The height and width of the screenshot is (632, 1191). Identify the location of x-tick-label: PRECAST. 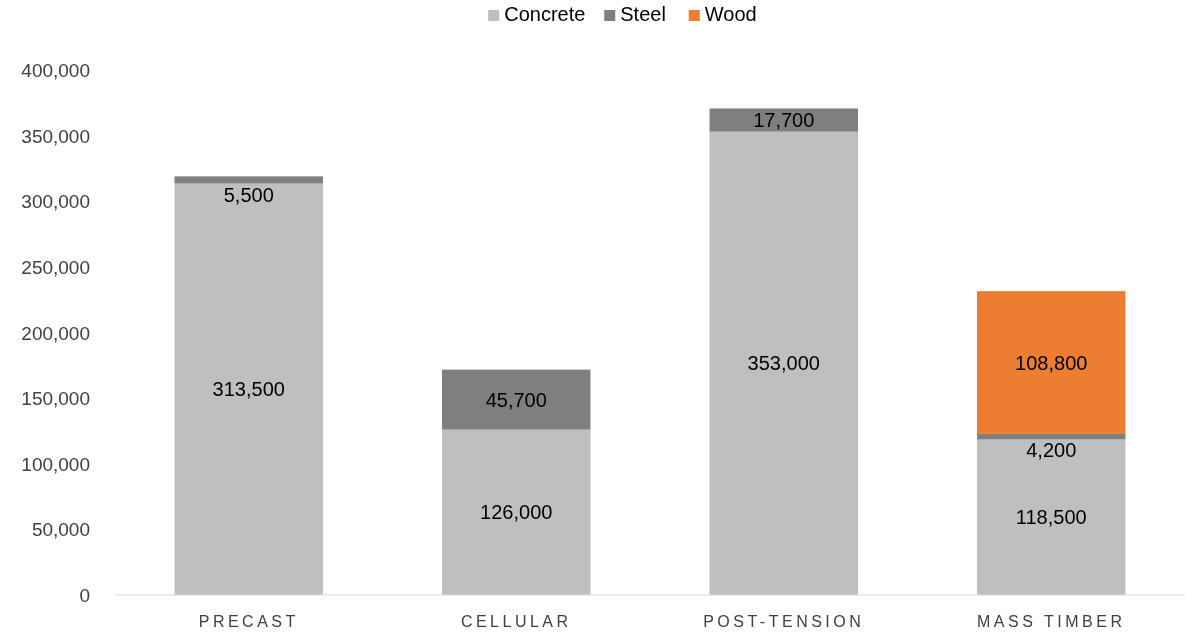
(248, 621).